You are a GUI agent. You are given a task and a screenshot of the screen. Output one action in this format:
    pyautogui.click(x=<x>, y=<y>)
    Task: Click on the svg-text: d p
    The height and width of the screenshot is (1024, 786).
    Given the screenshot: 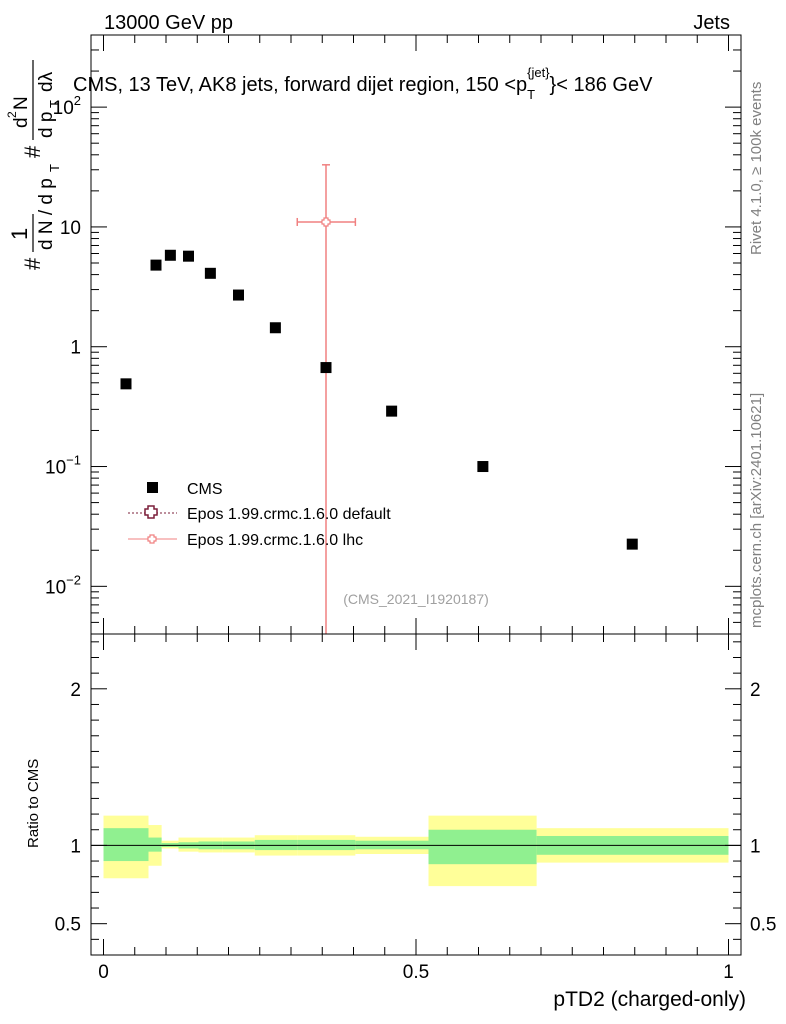 What is the action you would take?
    pyautogui.click(x=46, y=125)
    